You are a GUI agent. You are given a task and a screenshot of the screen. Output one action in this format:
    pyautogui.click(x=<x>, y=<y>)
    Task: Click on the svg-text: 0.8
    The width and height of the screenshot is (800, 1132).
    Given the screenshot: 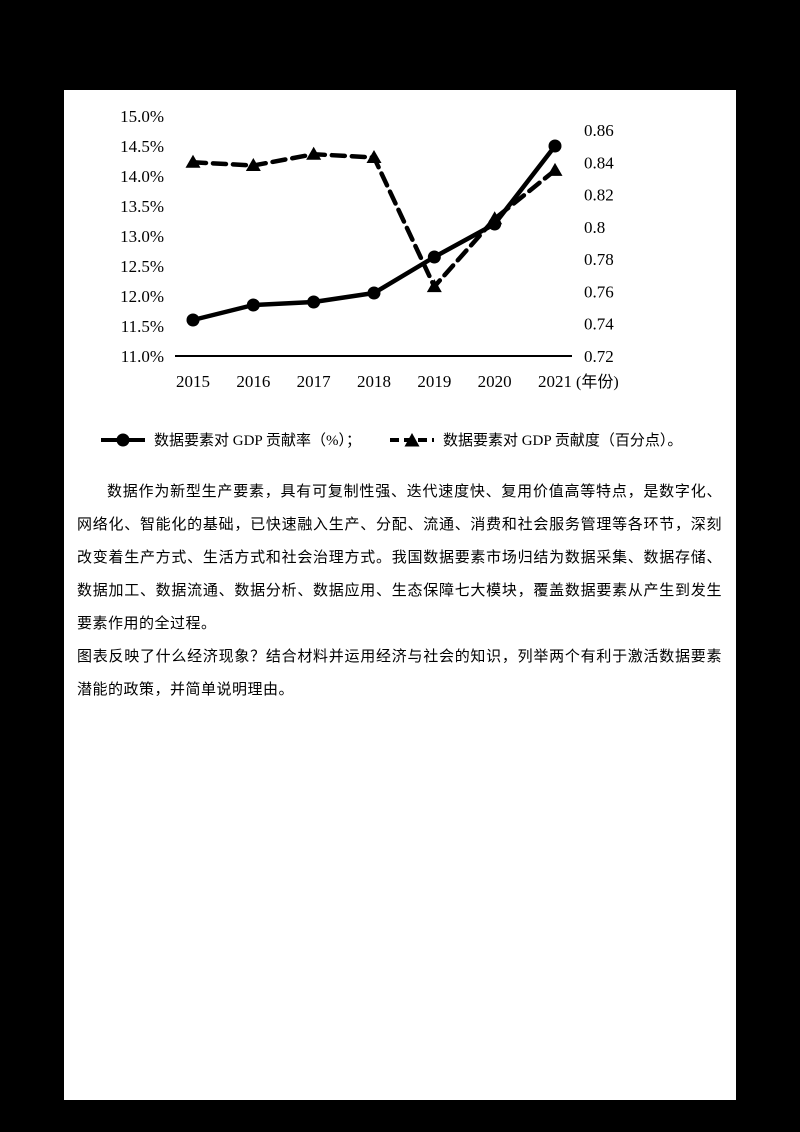 What is the action you would take?
    pyautogui.click(x=594, y=227)
    